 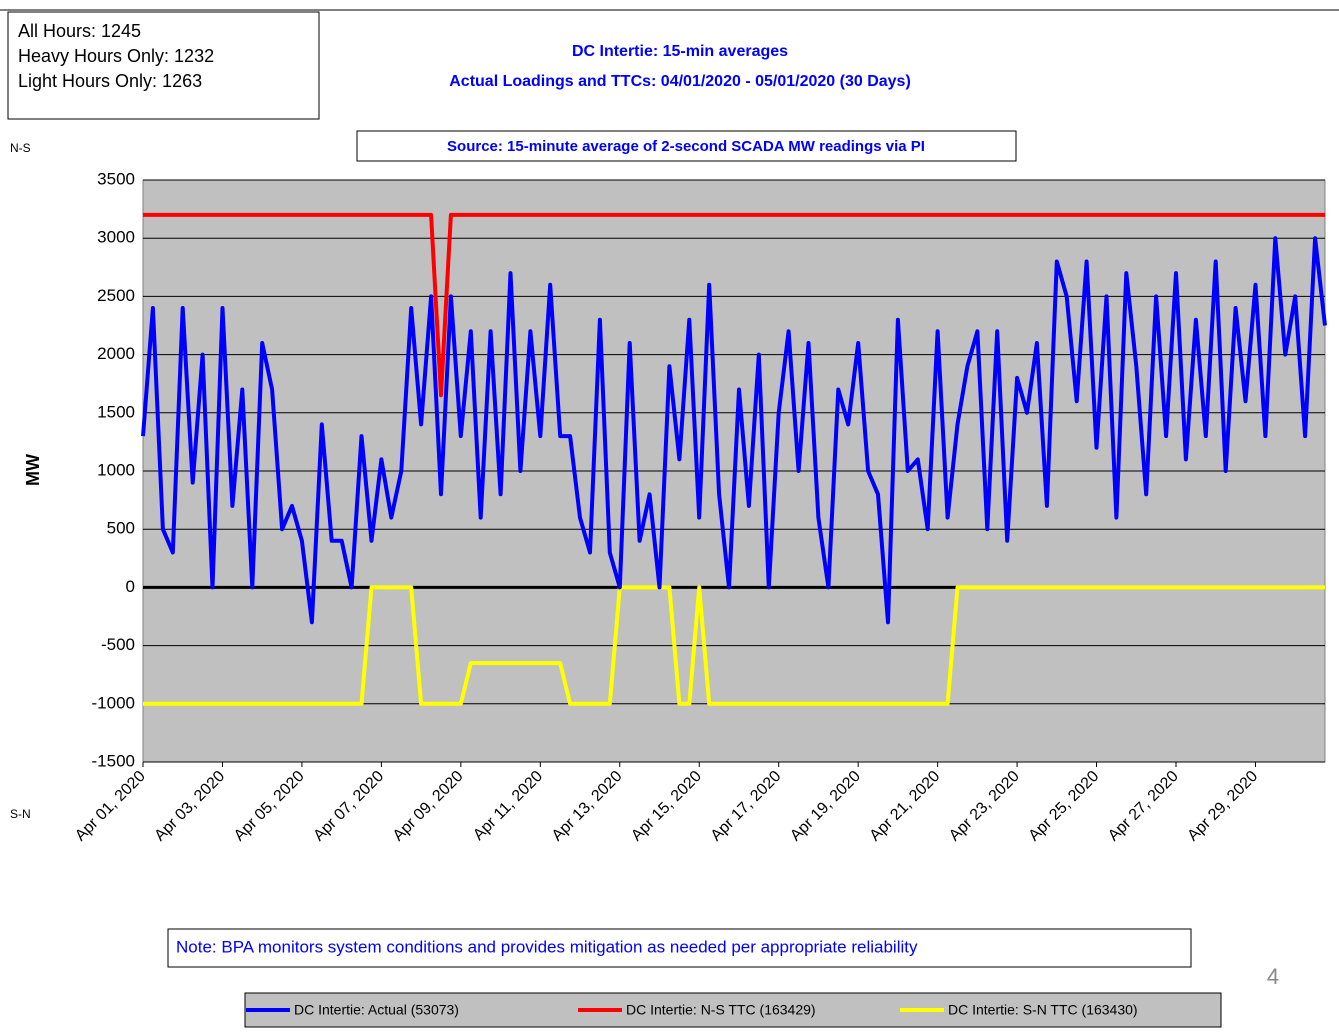 I want to click on legend-label: DC Intertie: N-S TTC (163429), so click(x=721, y=1010).